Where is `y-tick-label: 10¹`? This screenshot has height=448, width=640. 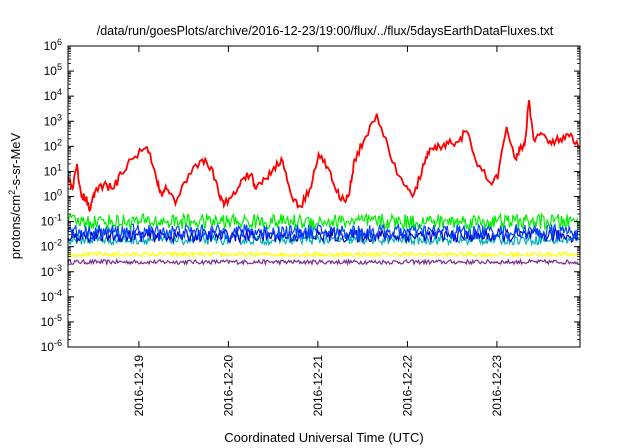
y-tick-label: 10¹ is located at coordinates (53, 170).